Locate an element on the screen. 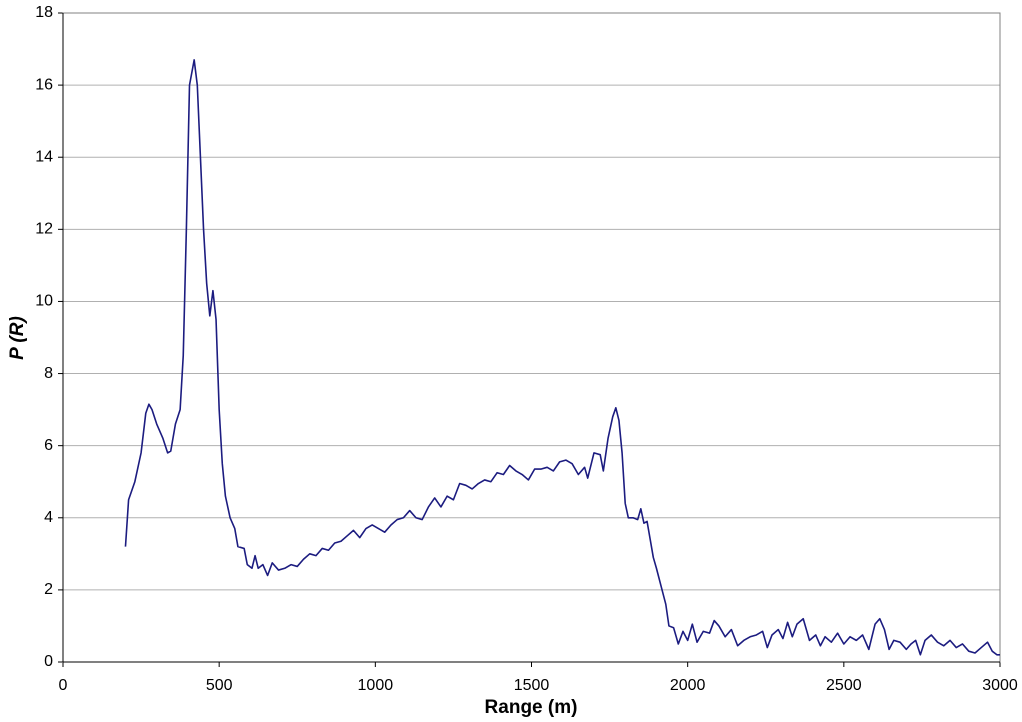  x-tick-label: 3000 is located at coordinates (1000, 685).